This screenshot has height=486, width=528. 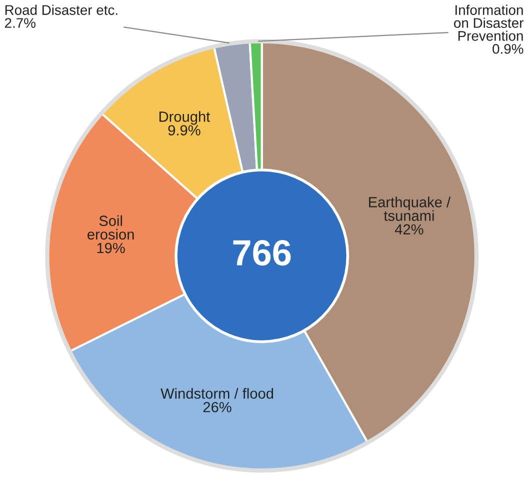 What do you see at coordinates (410, 208) in the screenshot?
I see `slice-label: Earthquake / tsunami` at bounding box center [410, 208].